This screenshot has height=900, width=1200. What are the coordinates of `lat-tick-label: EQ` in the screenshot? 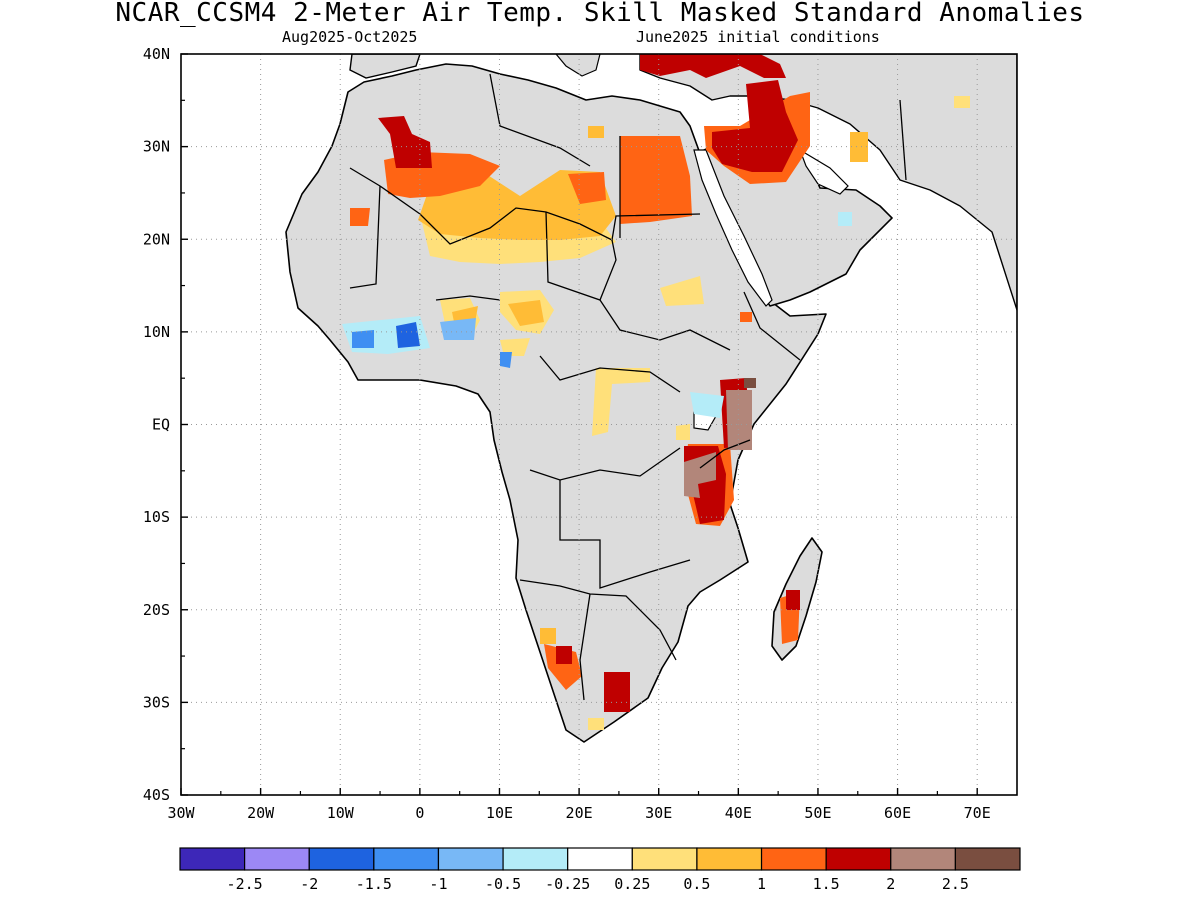 It's located at (161, 425).